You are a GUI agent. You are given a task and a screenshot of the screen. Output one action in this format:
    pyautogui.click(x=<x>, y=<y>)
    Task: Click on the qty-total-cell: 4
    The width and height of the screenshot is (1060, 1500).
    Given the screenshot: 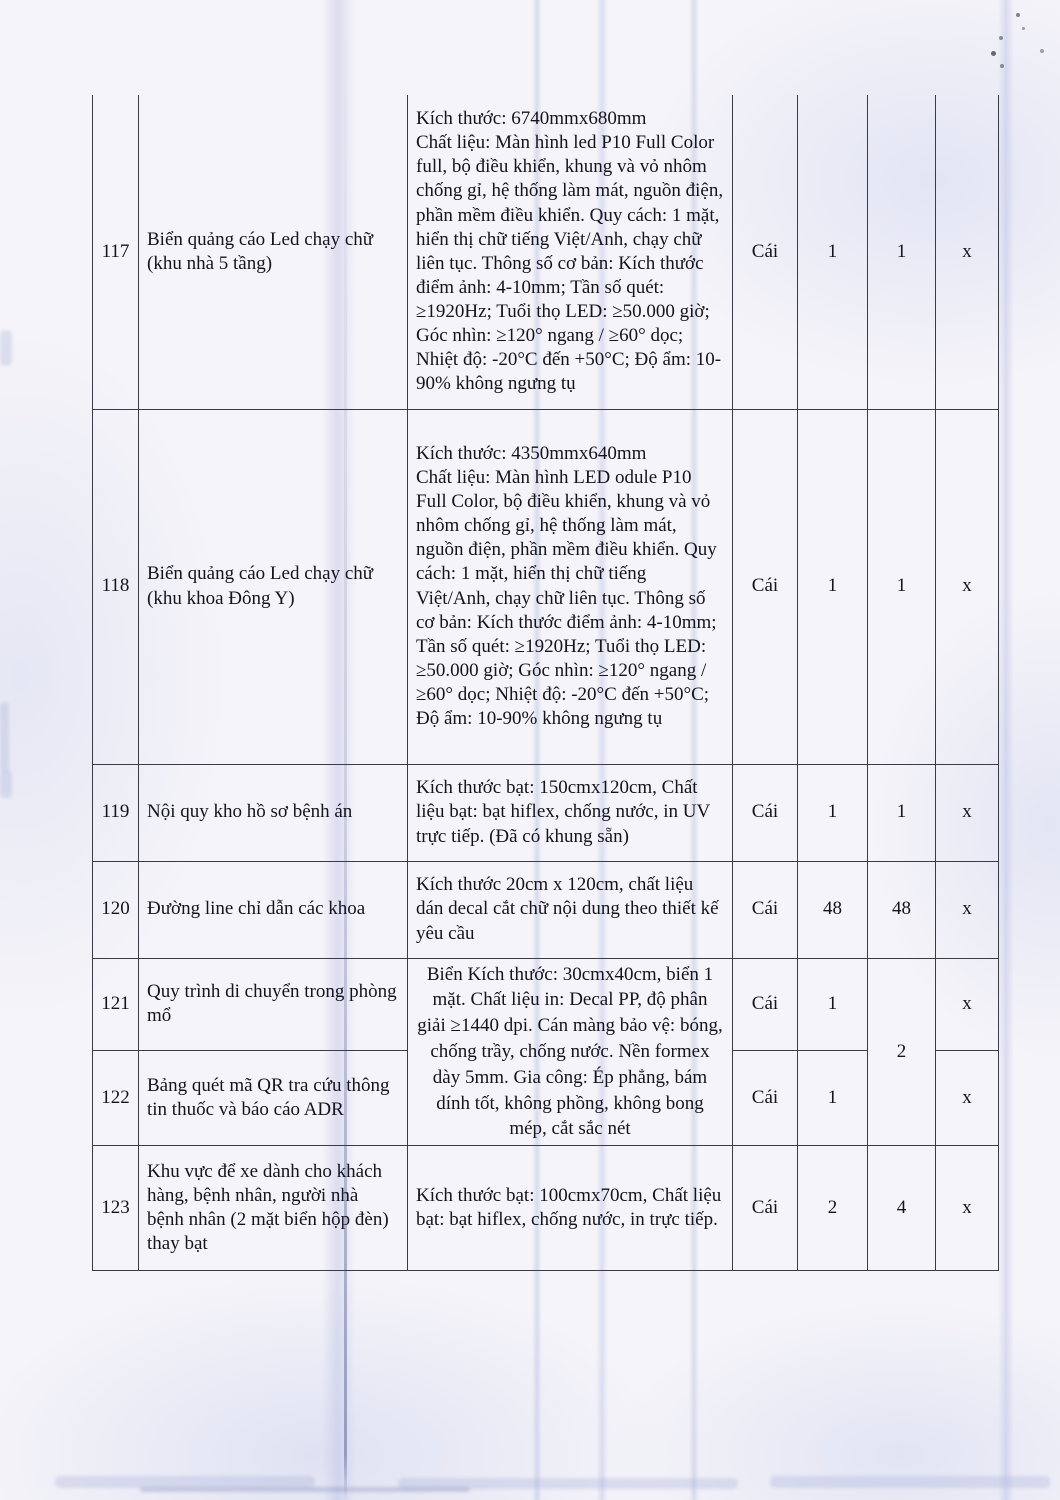 What is the action you would take?
    pyautogui.click(x=901, y=1208)
    